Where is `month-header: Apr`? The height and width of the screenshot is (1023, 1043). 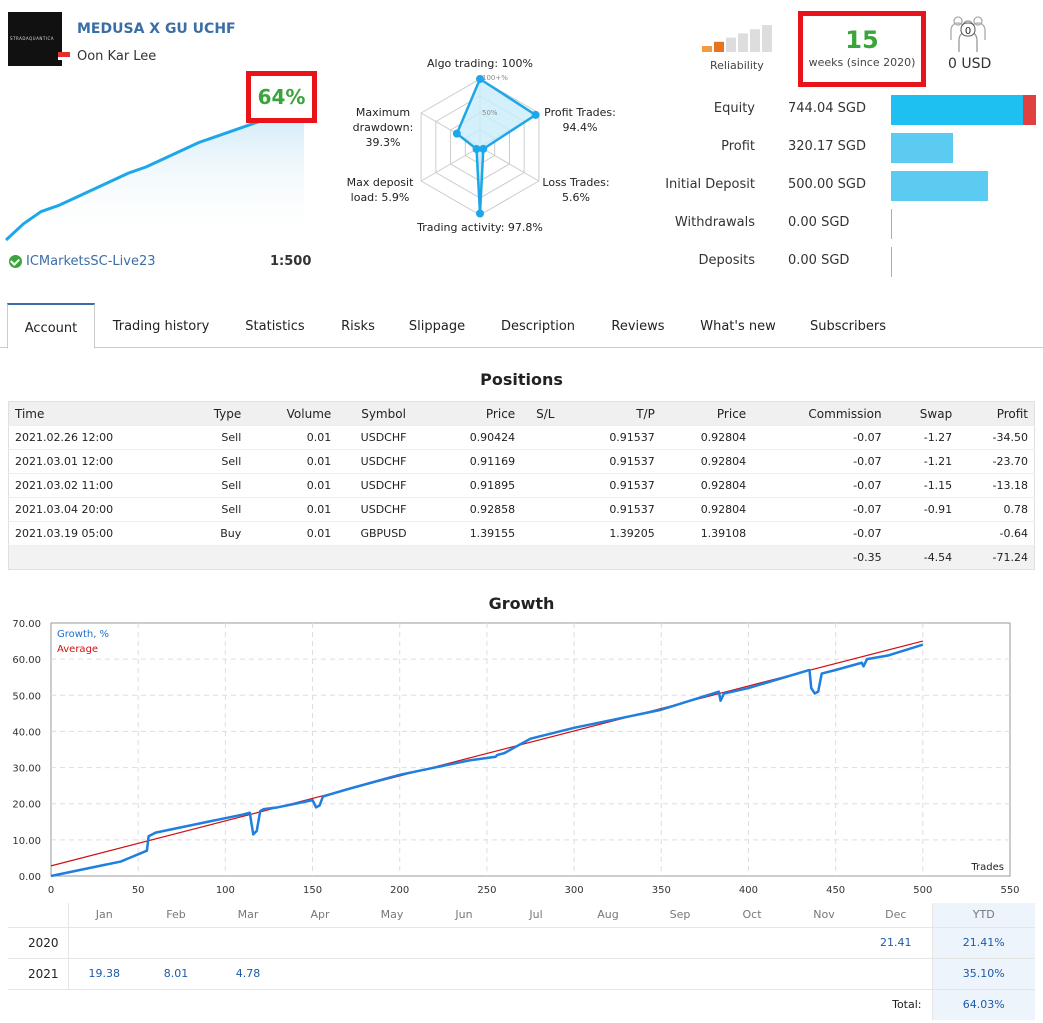 month-header: Apr is located at coordinates (320, 915).